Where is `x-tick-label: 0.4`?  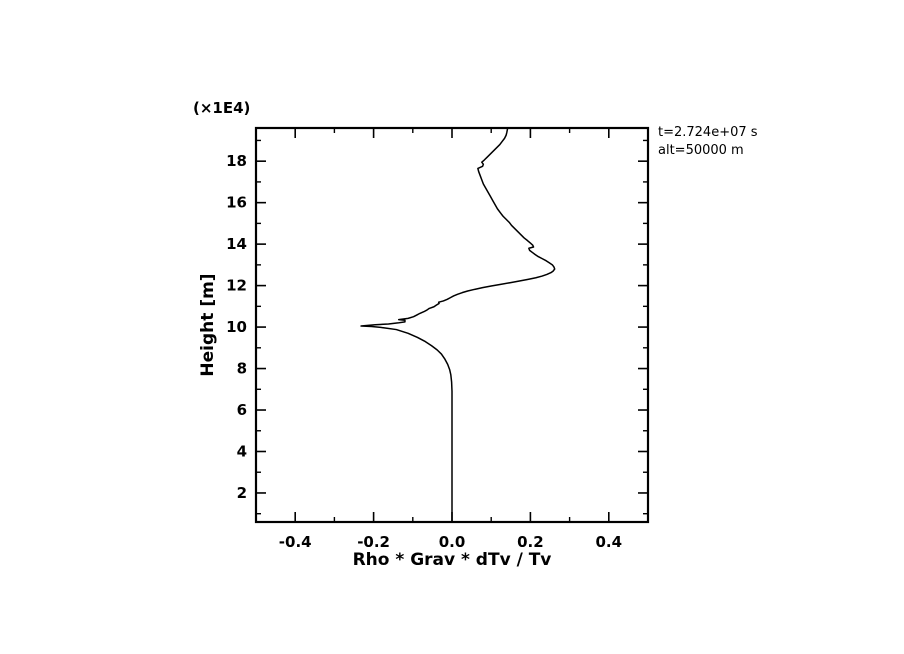
x-tick-label: 0.4 is located at coordinates (609, 542).